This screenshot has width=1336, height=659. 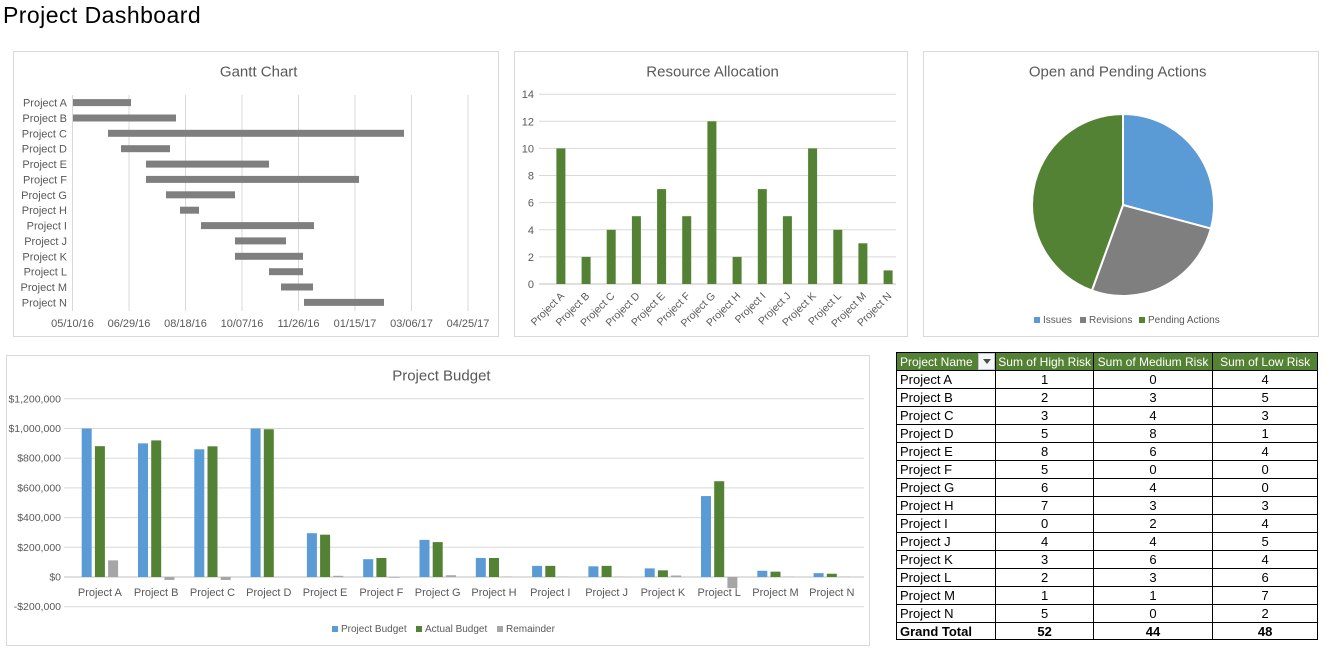 What do you see at coordinates (531, 204) in the screenshot?
I see `svg-text: 6` at bounding box center [531, 204].